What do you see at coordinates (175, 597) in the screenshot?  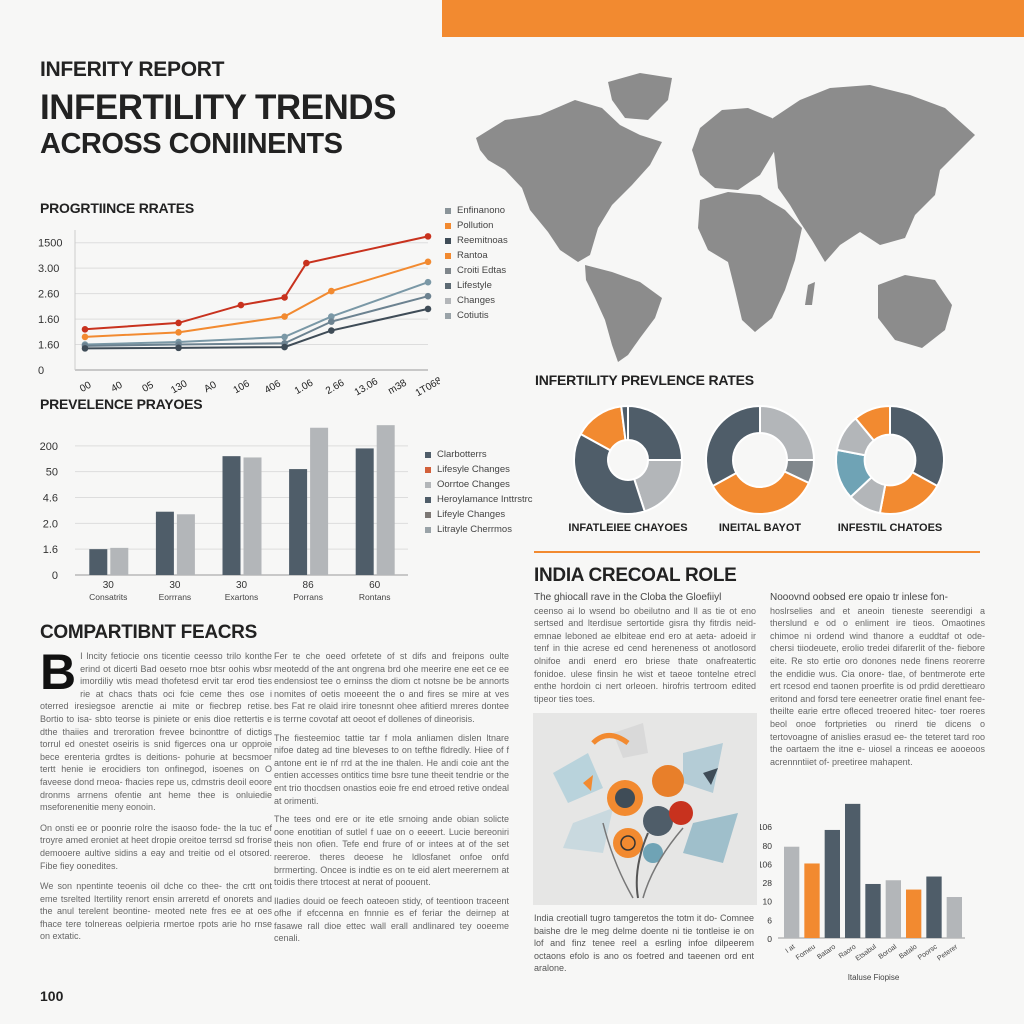 I see `category-label: Eorrrans` at bounding box center [175, 597].